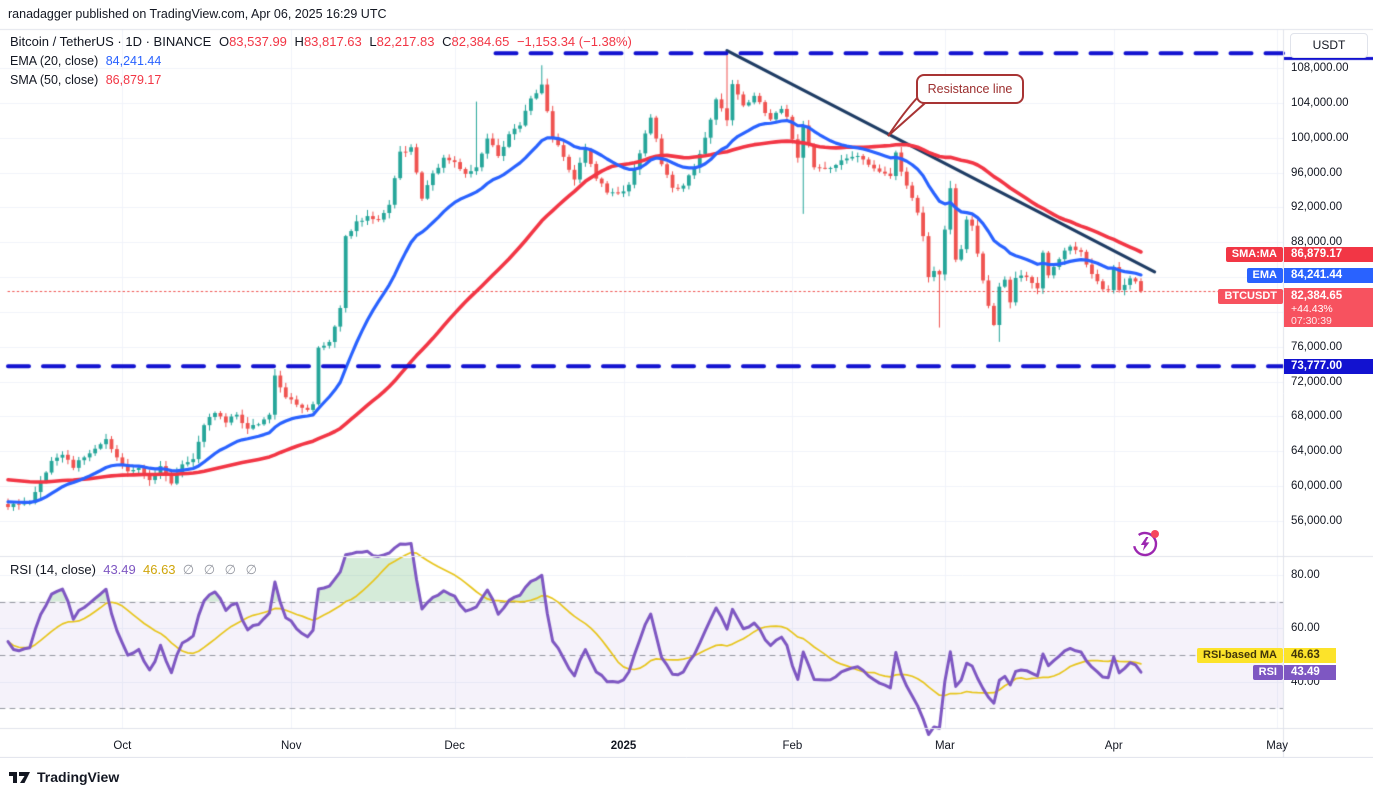 The height and width of the screenshot is (796, 1373). I want to click on rsi-tag: RSI, so click(1267, 672).